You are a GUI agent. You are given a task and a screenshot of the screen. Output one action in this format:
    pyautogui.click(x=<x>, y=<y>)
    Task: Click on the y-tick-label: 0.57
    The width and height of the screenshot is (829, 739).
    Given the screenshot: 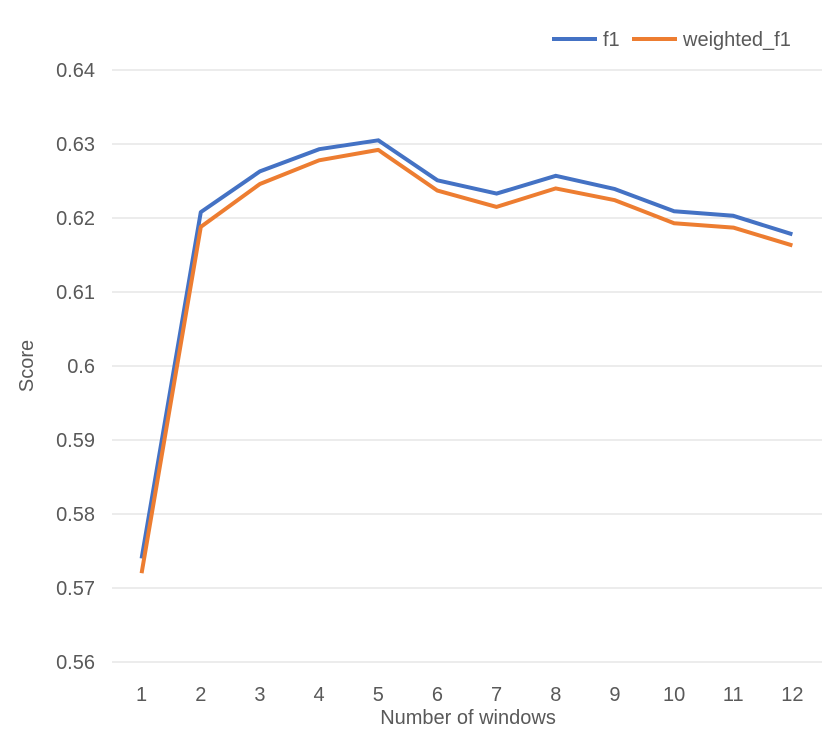 What is the action you would take?
    pyautogui.click(x=75, y=589)
    